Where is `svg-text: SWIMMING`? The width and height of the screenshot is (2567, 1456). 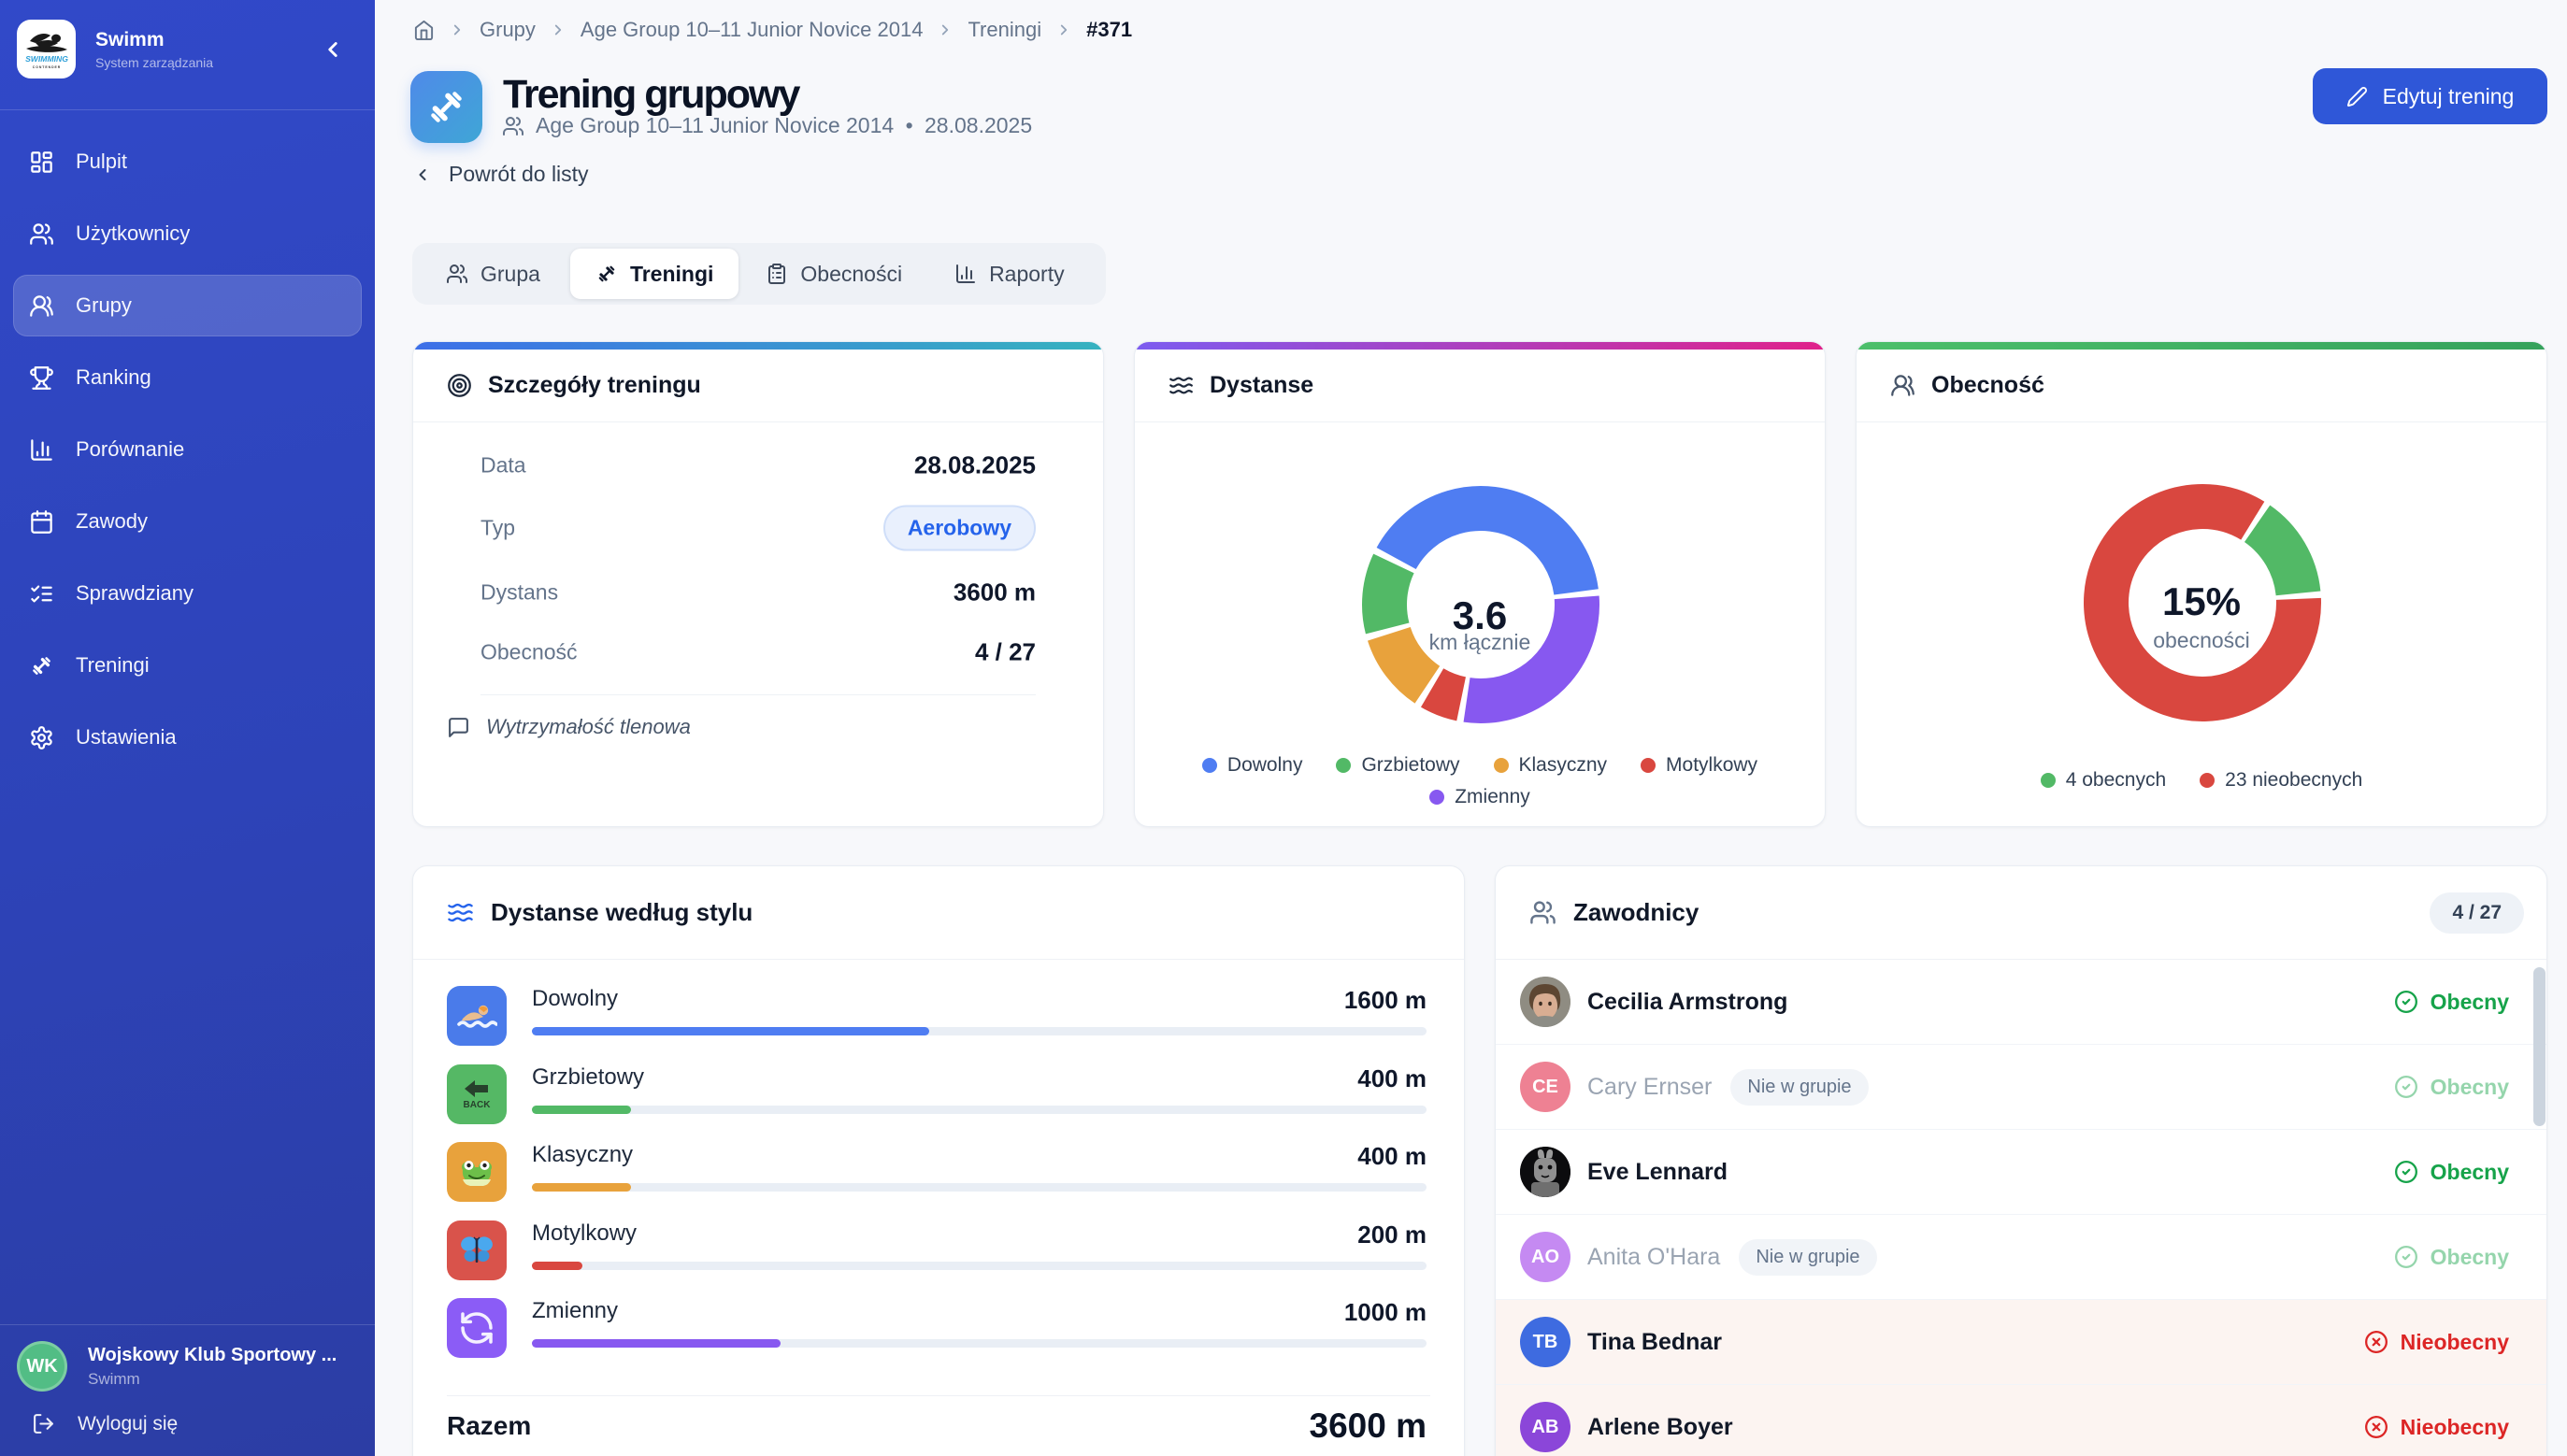 svg-text: SWIMMING is located at coordinates (47, 59).